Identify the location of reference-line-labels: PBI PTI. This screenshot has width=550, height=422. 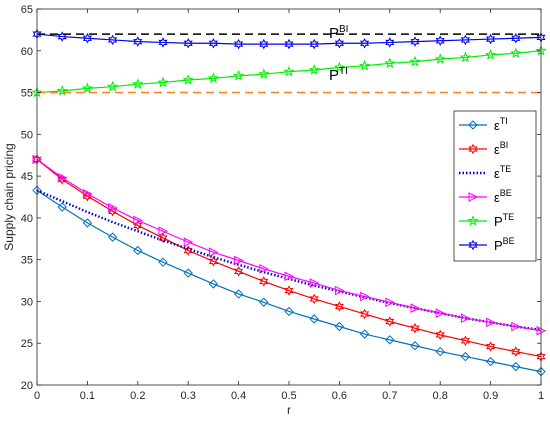
(338, 54).